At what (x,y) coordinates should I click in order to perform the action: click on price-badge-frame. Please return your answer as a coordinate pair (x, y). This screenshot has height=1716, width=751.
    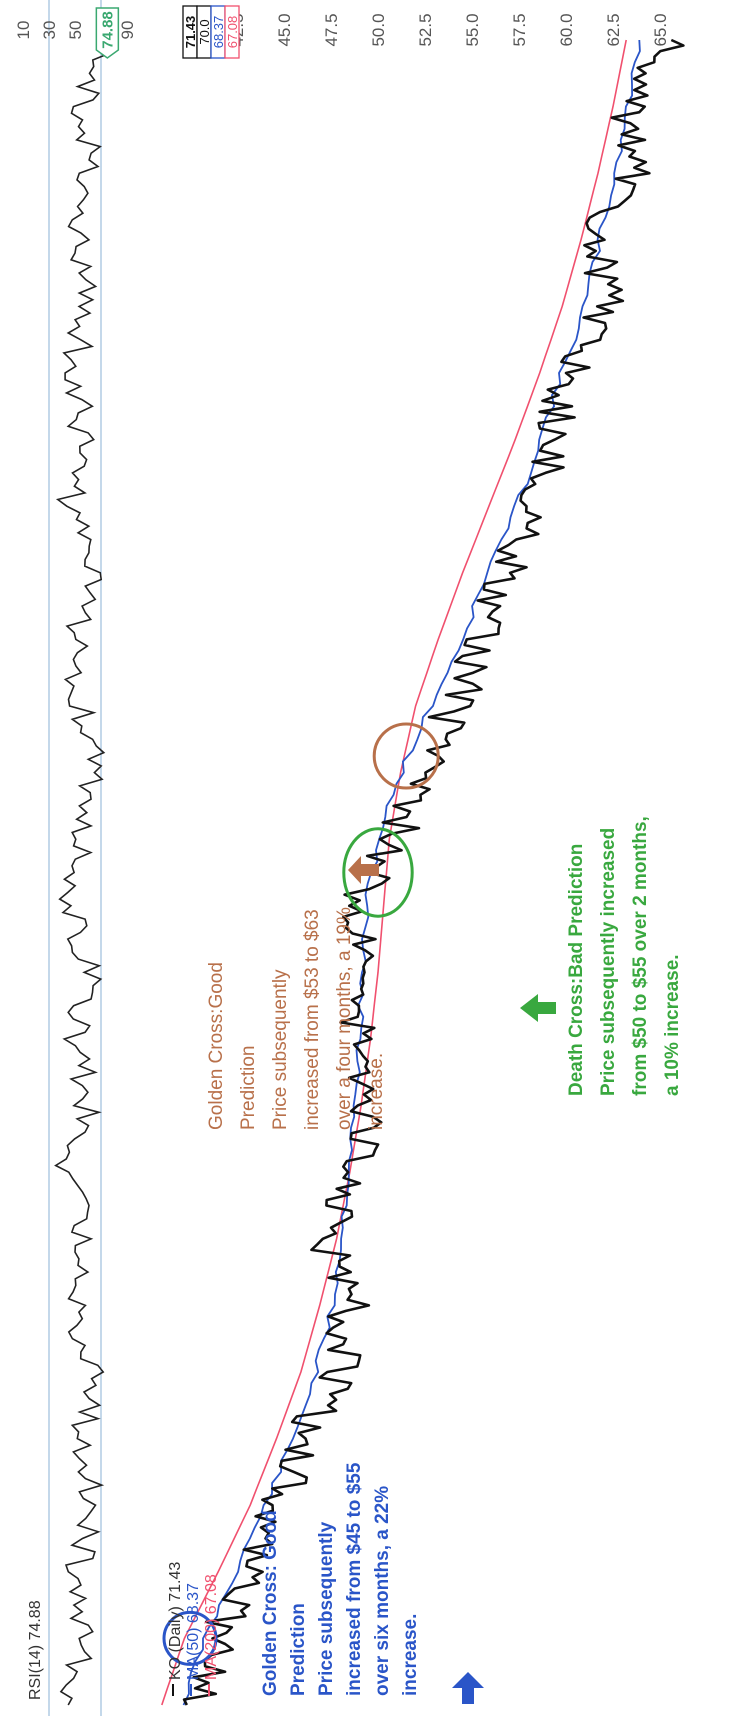
    Looking at the image, I should click on (232, 32).